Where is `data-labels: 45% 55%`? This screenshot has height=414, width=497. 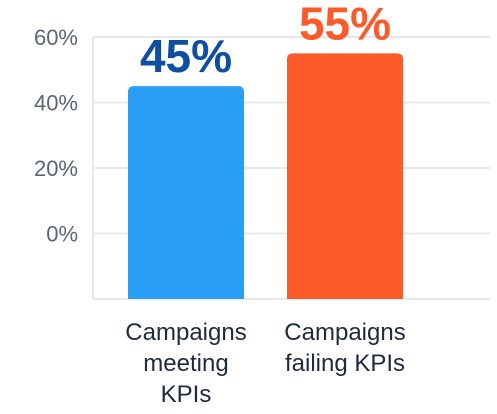
data-labels: 45% 55% is located at coordinates (265, 41).